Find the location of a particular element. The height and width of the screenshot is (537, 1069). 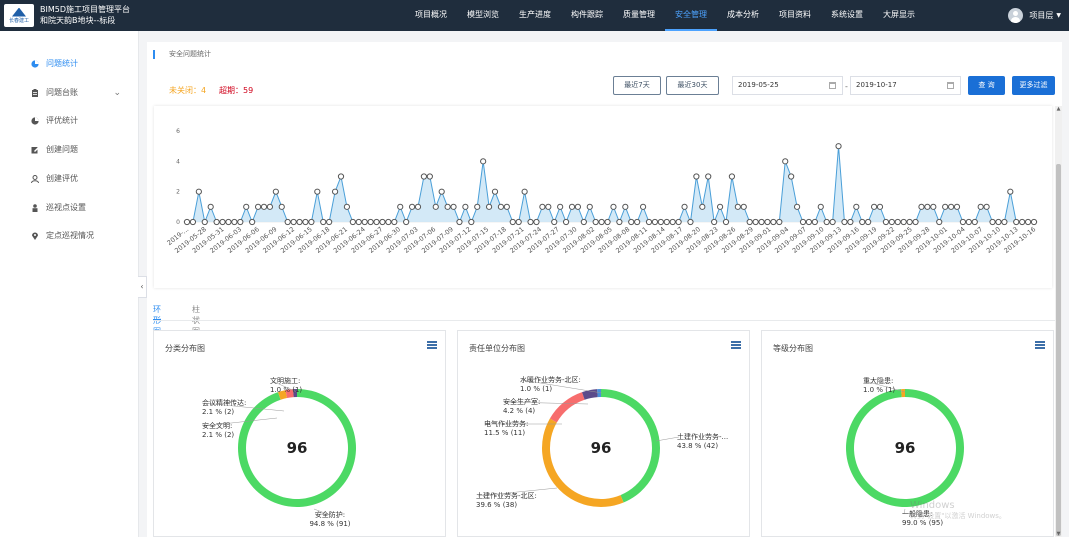

tab-donut: 环形图 is located at coordinates (157, 320).